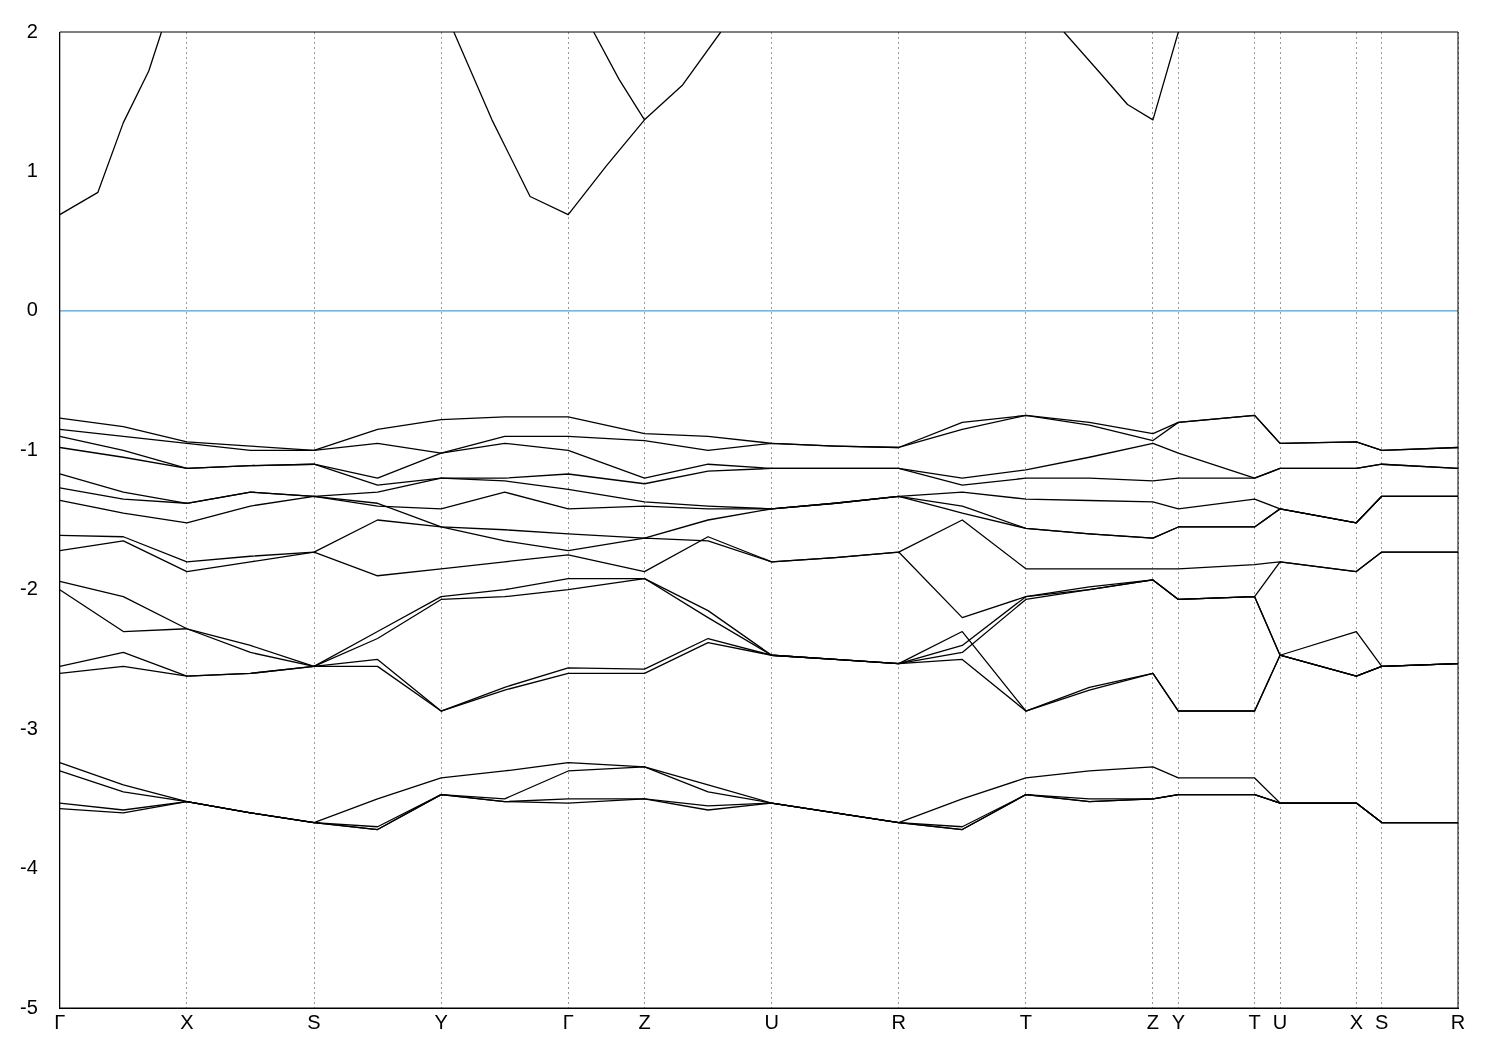 This screenshot has height=1050, width=1500. I want to click on y-tick-label: -1, so click(28, 448).